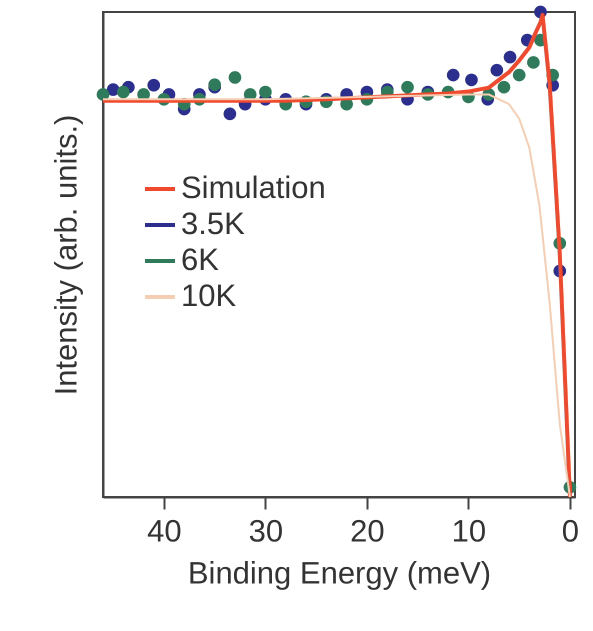 This screenshot has width=593, height=631. I want to click on x-tick-label: 20, so click(367, 531).